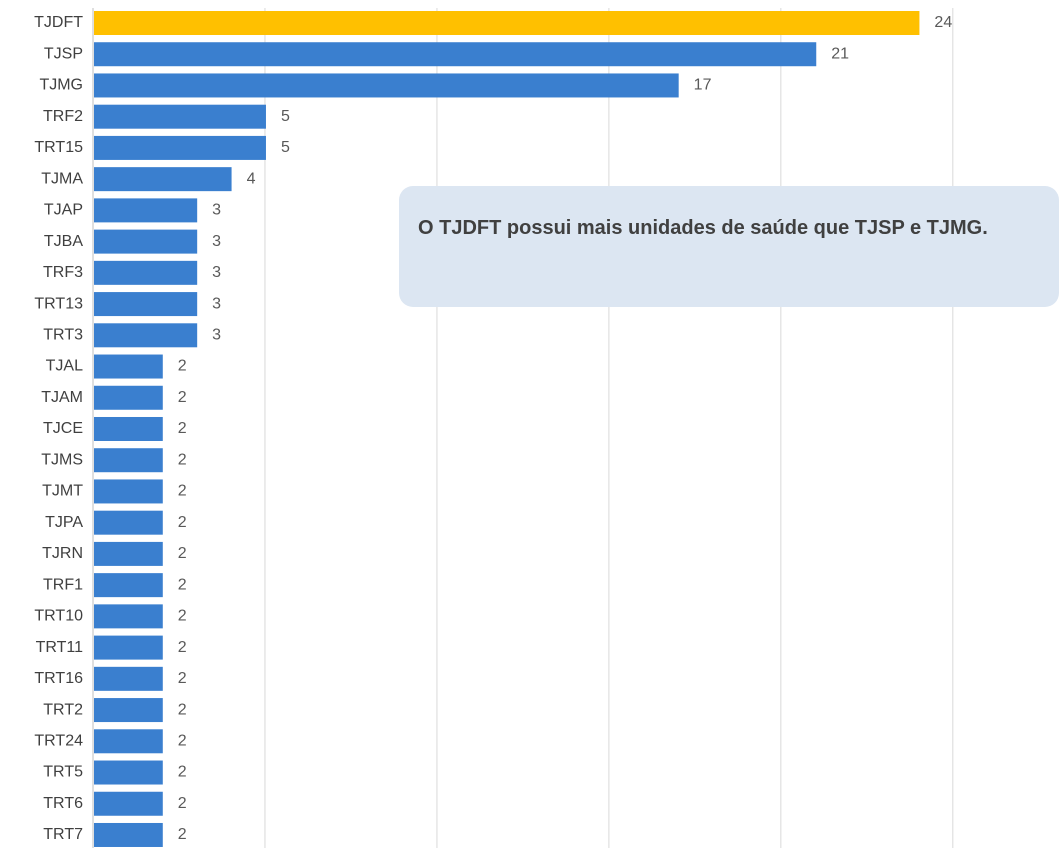 This screenshot has width=1059, height=848. Describe the element at coordinates (58, 741) in the screenshot. I see `y-tick-label: TRT24` at that location.